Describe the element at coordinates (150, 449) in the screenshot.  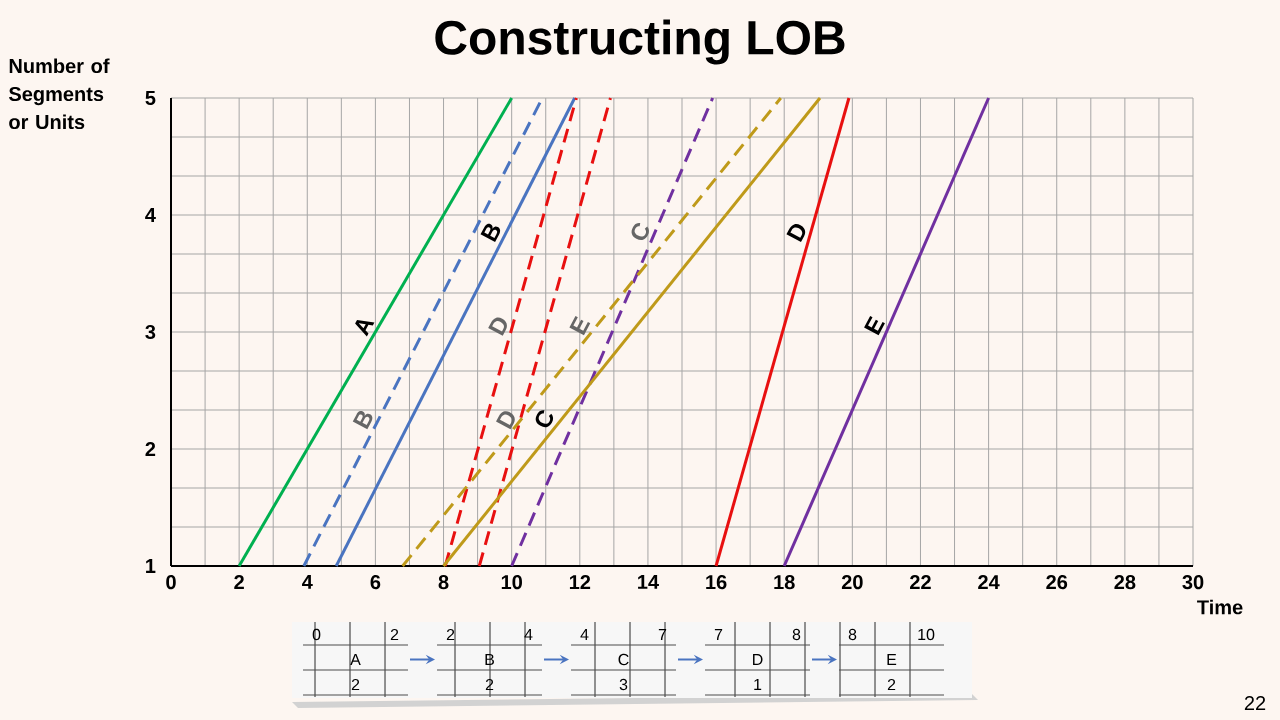
I see `y-tick-label: 2` at that location.